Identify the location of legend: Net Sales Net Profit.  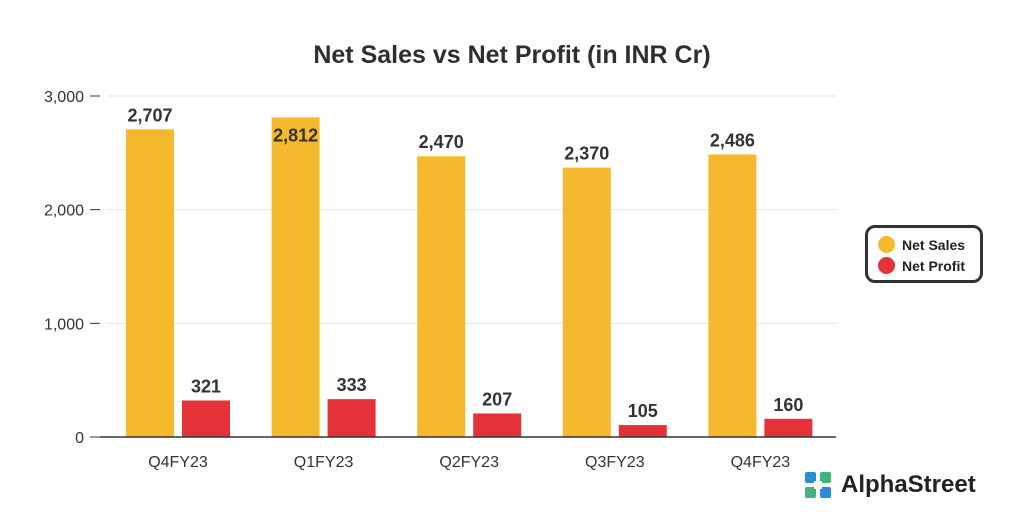
(924, 254).